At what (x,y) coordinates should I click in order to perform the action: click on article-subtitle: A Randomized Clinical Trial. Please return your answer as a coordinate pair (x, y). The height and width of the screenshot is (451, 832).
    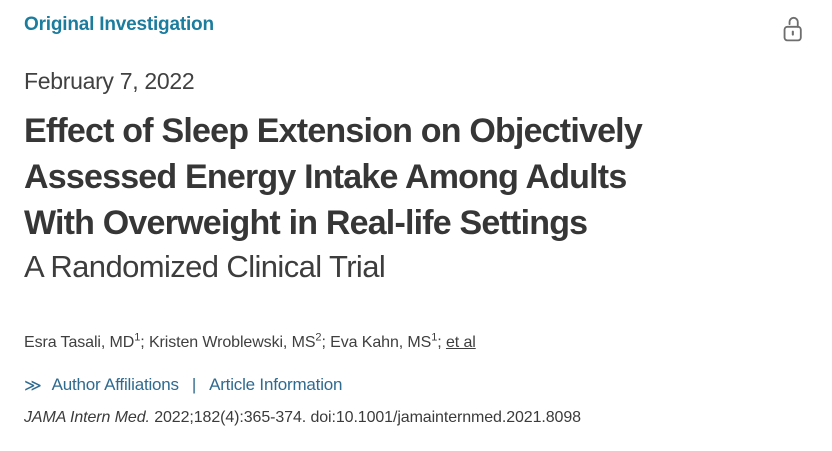
    Looking at the image, I should click on (205, 266).